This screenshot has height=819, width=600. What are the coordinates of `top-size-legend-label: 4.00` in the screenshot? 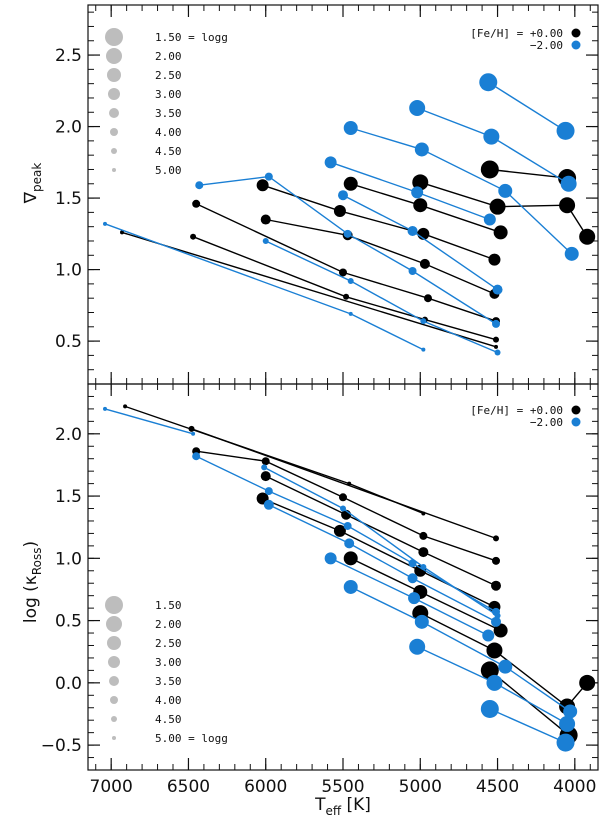 It's located at (168, 132).